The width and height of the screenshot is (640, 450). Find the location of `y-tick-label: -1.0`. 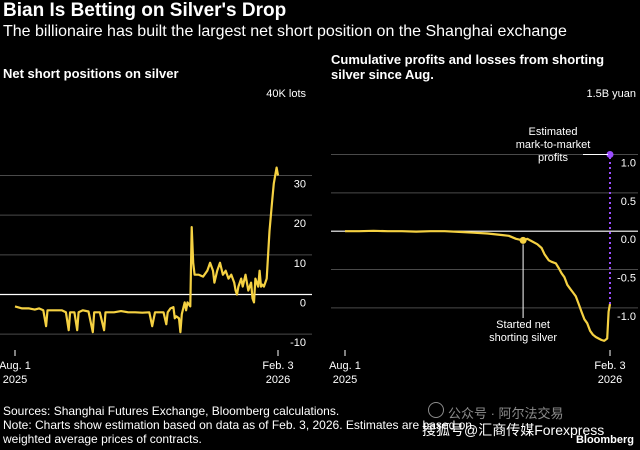

y-tick-label: -1.0 is located at coordinates (626, 317).